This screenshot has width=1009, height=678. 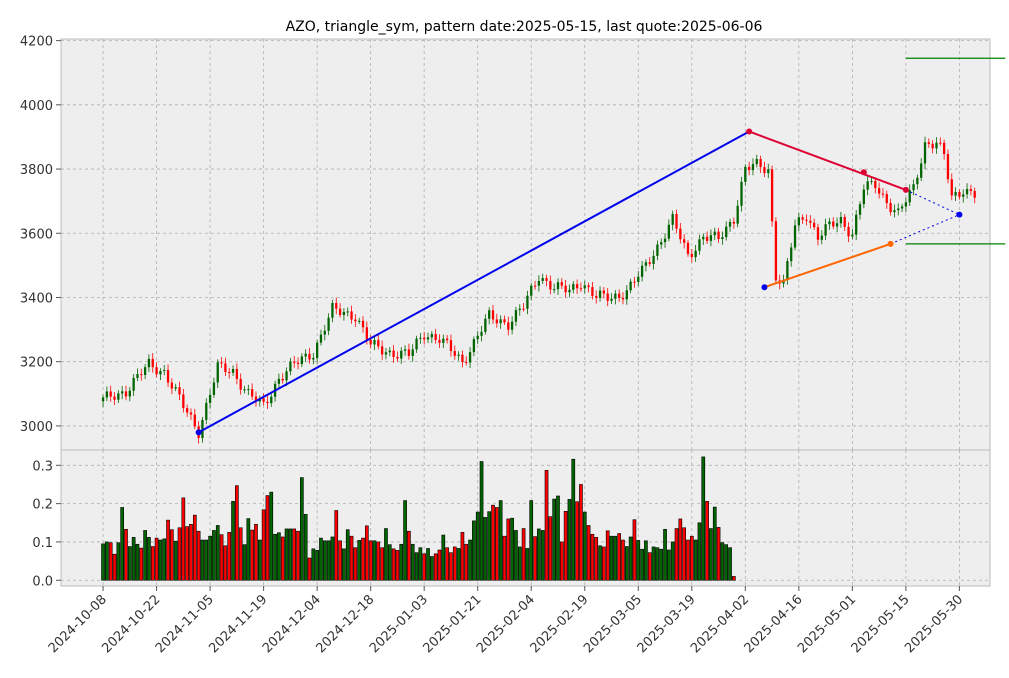 I want to click on price-tick-label: 3000, so click(x=36, y=427).